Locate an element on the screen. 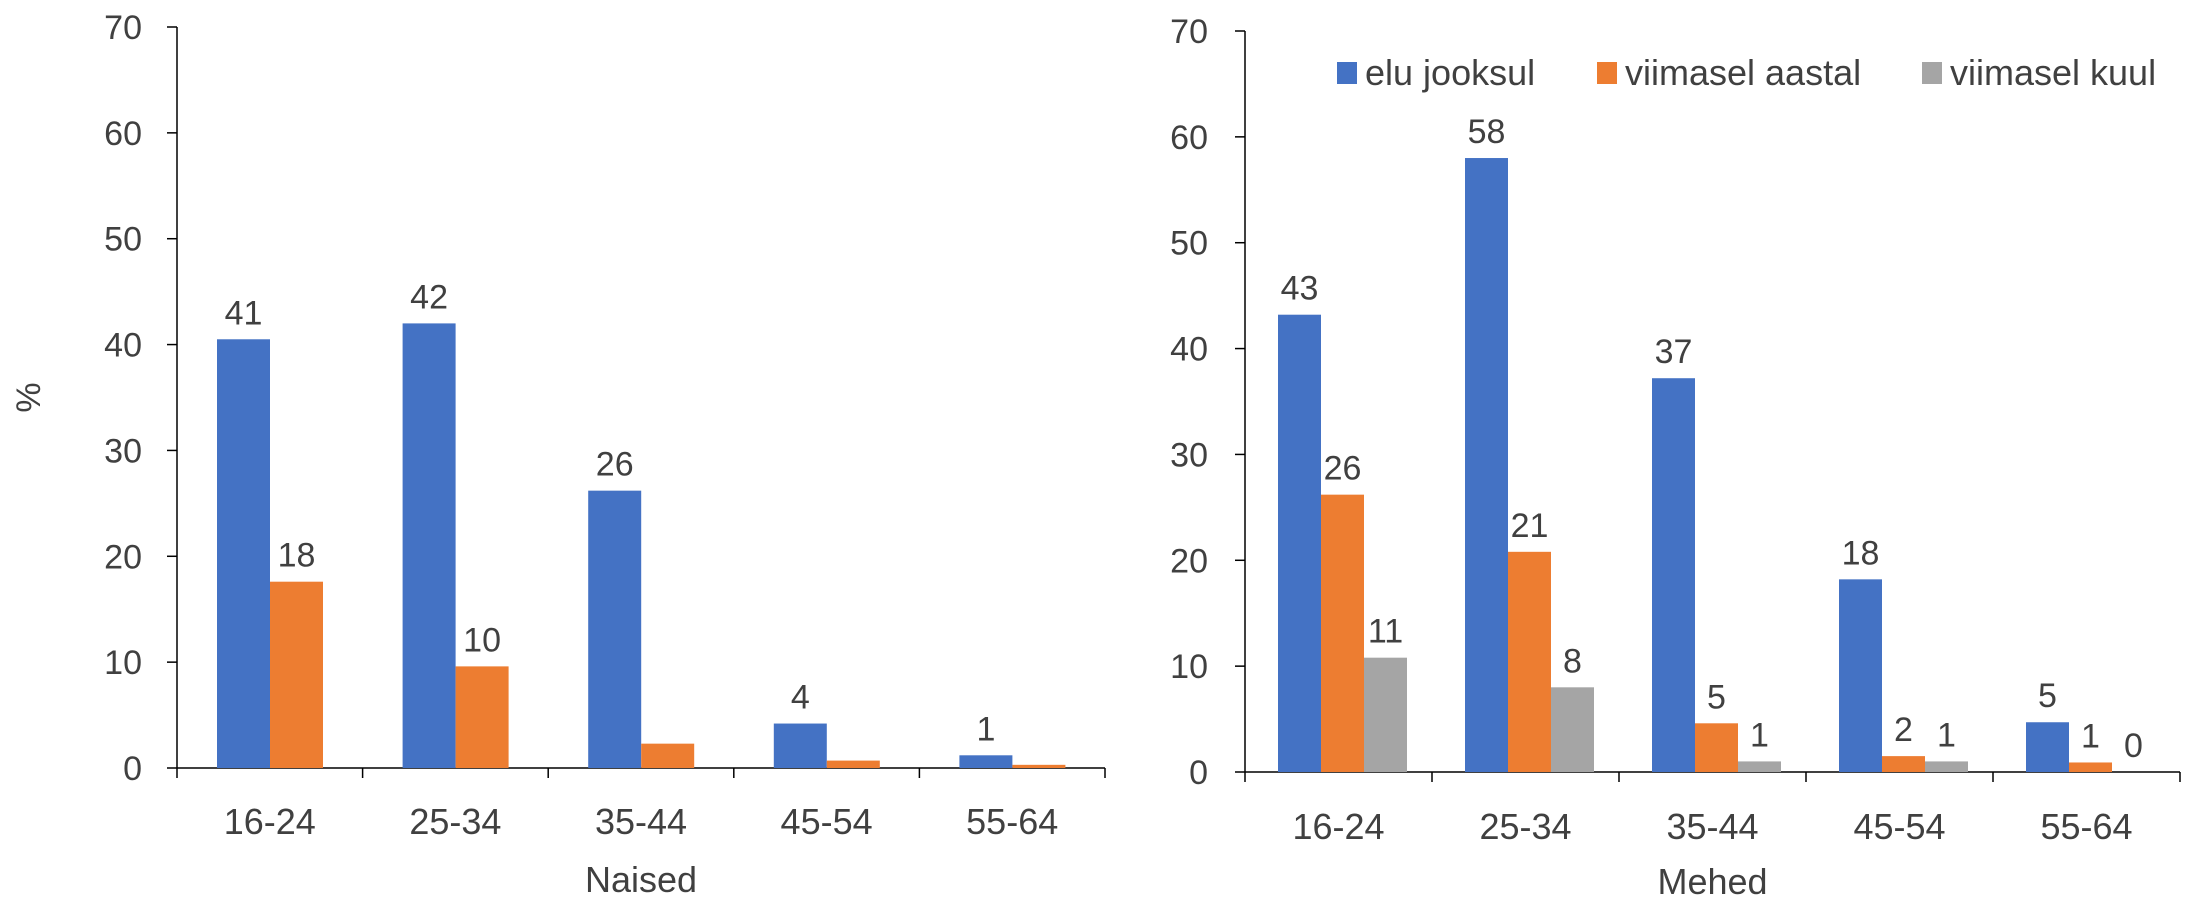 This screenshot has height=906, width=2205. naised-category-label: 25-34 is located at coordinates (455, 821).